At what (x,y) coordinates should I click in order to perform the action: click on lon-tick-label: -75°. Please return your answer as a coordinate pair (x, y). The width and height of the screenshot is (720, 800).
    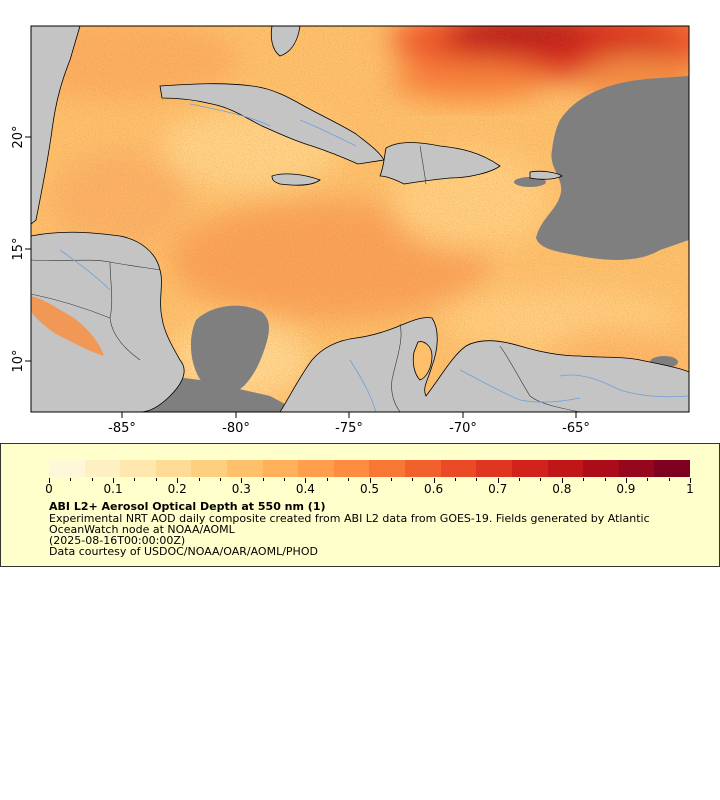
    Looking at the image, I should click on (349, 428).